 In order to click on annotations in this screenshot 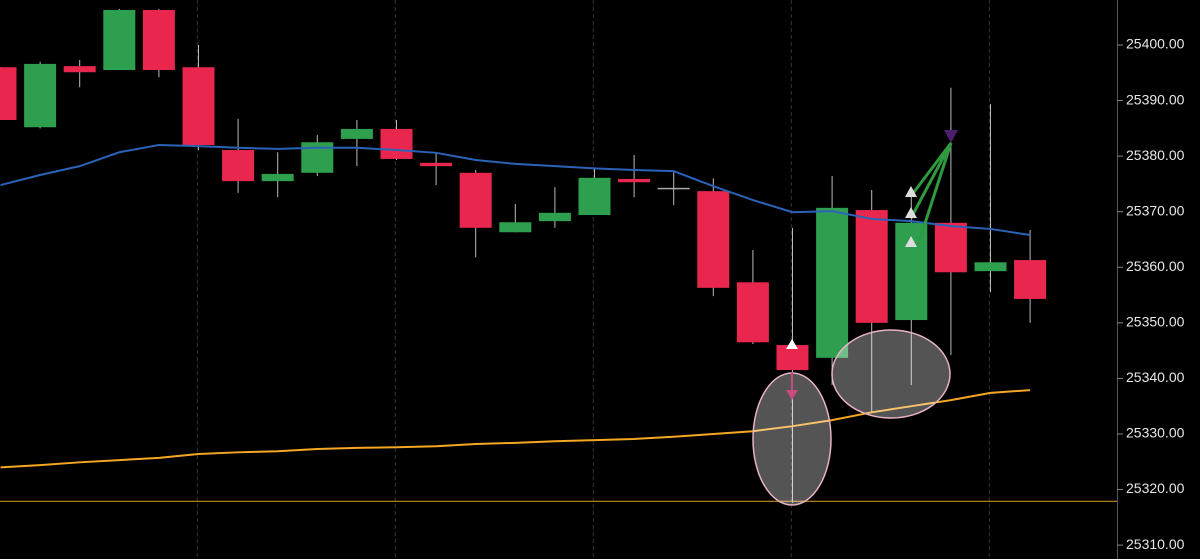, I will do `click(855, 318)`.